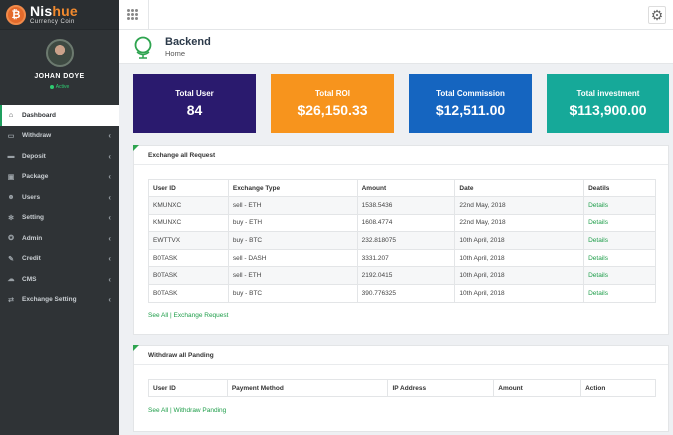 The height and width of the screenshot is (435, 673). Describe the element at coordinates (519, 188) in the screenshot. I see `column-header: Date` at that location.